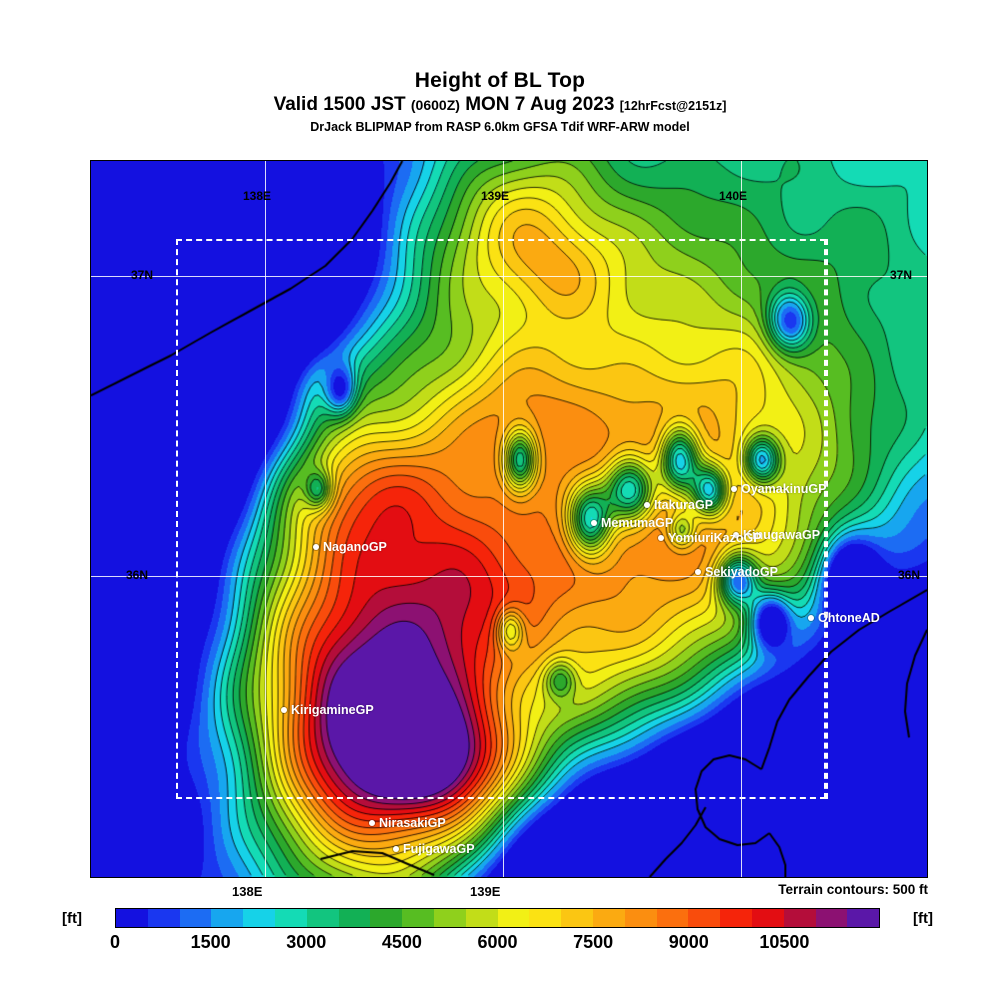  I want to click on station-label: KirigamineGP, so click(332, 710).